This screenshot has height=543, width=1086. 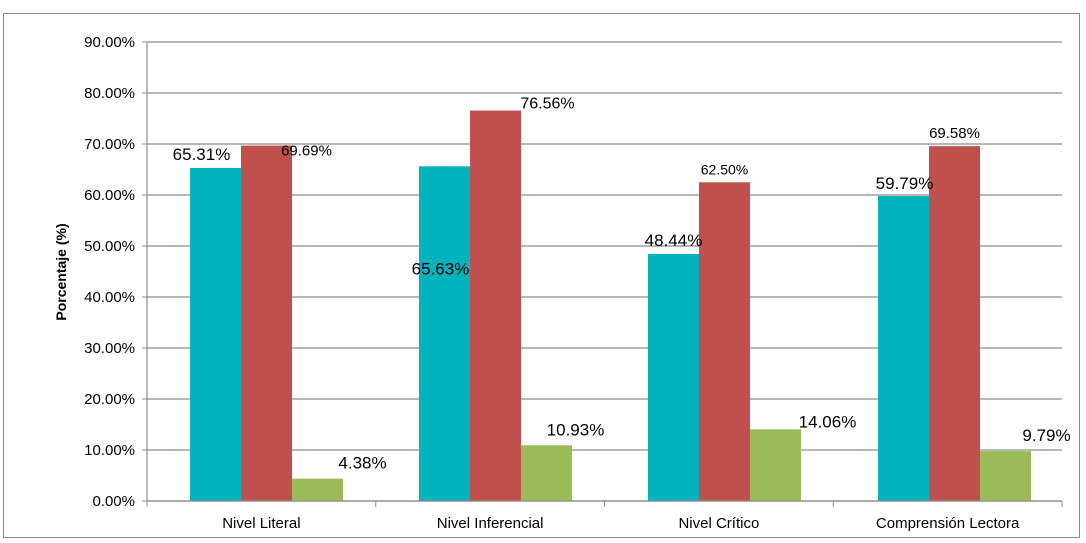 I want to click on x-category-label: Nivel Inferencial, so click(x=490, y=523).